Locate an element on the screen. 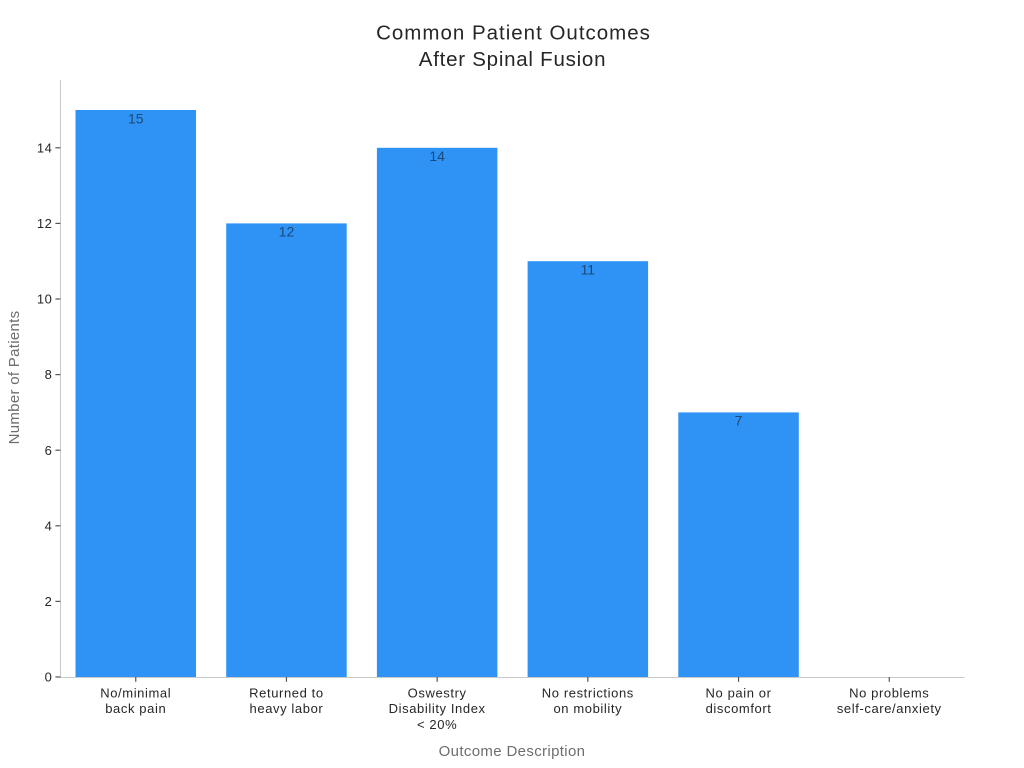 Image resolution: width=1024 pixels, height=768 pixels. svg-text: Outcome Description is located at coordinates (512, 751).